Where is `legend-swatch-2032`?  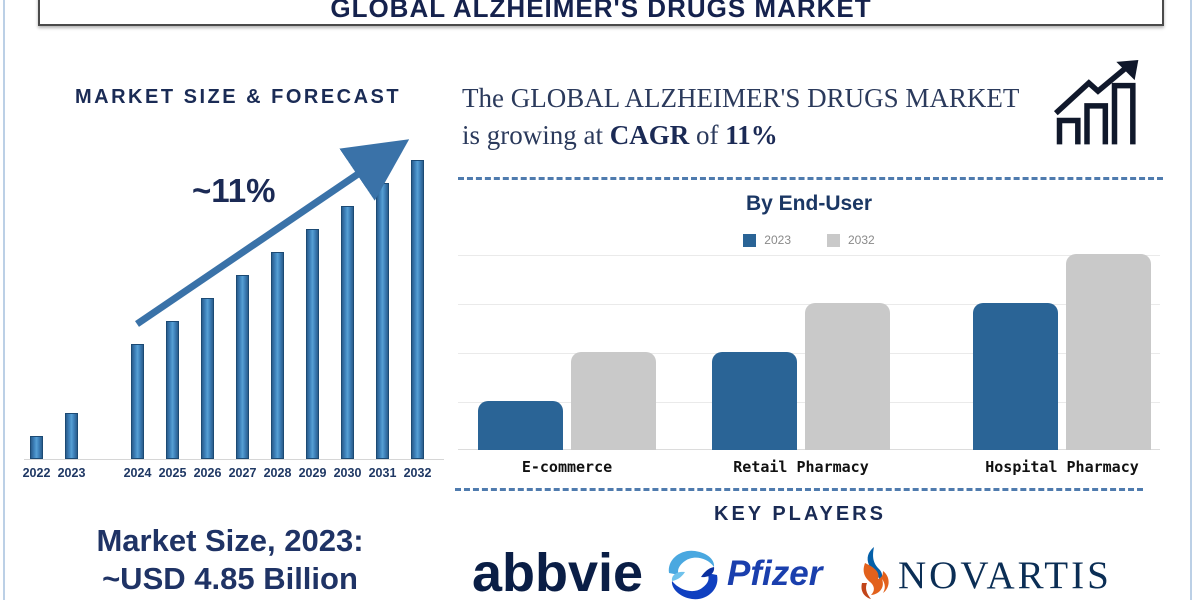 legend-swatch-2032 is located at coordinates (833, 240).